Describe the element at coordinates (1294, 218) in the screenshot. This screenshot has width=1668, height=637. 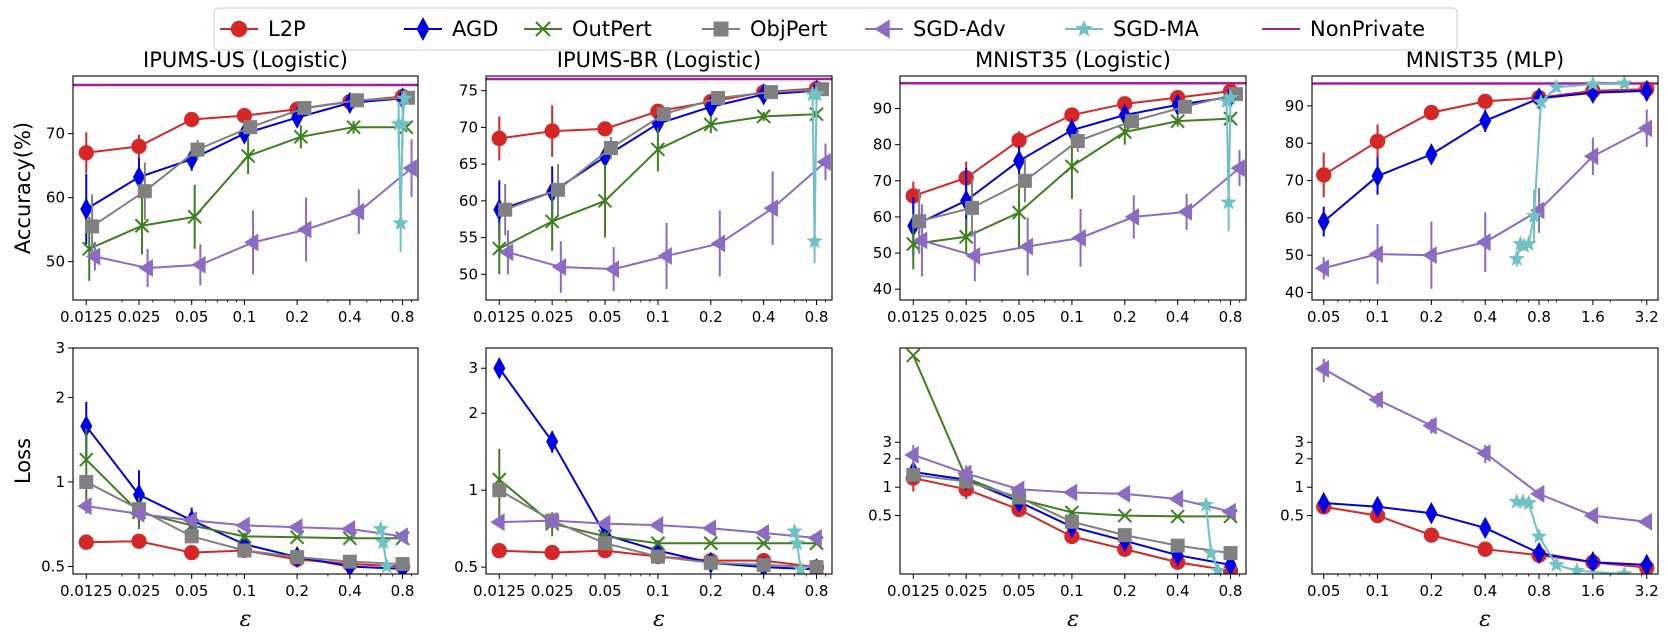
I see `y-tick-label: 60` at that location.